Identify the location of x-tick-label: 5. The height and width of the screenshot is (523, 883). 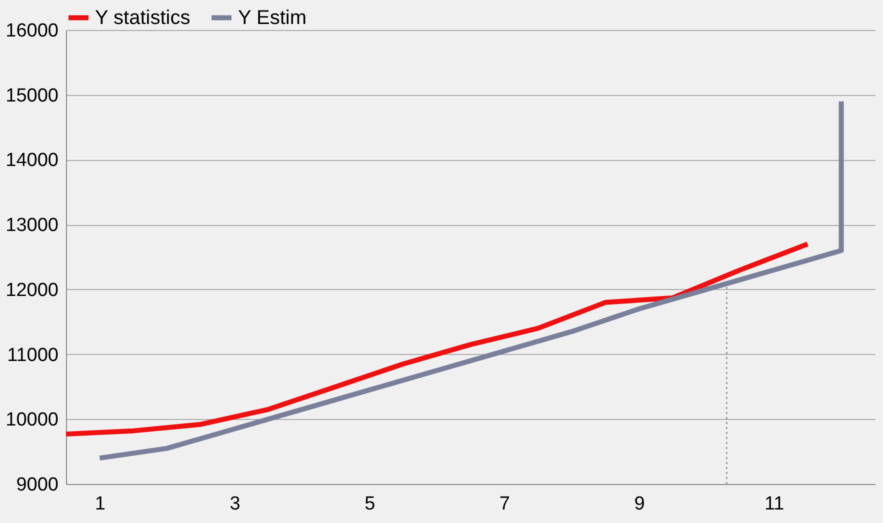
(370, 504).